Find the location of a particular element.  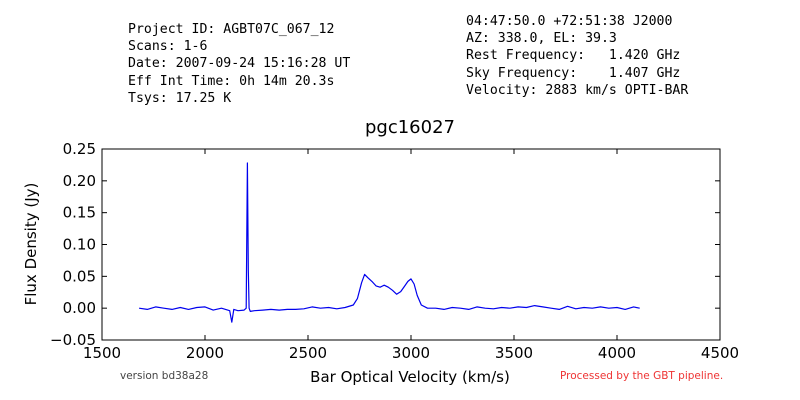

date-line: Date: 2007-09-24 15:16:28 UT is located at coordinates (239, 64).